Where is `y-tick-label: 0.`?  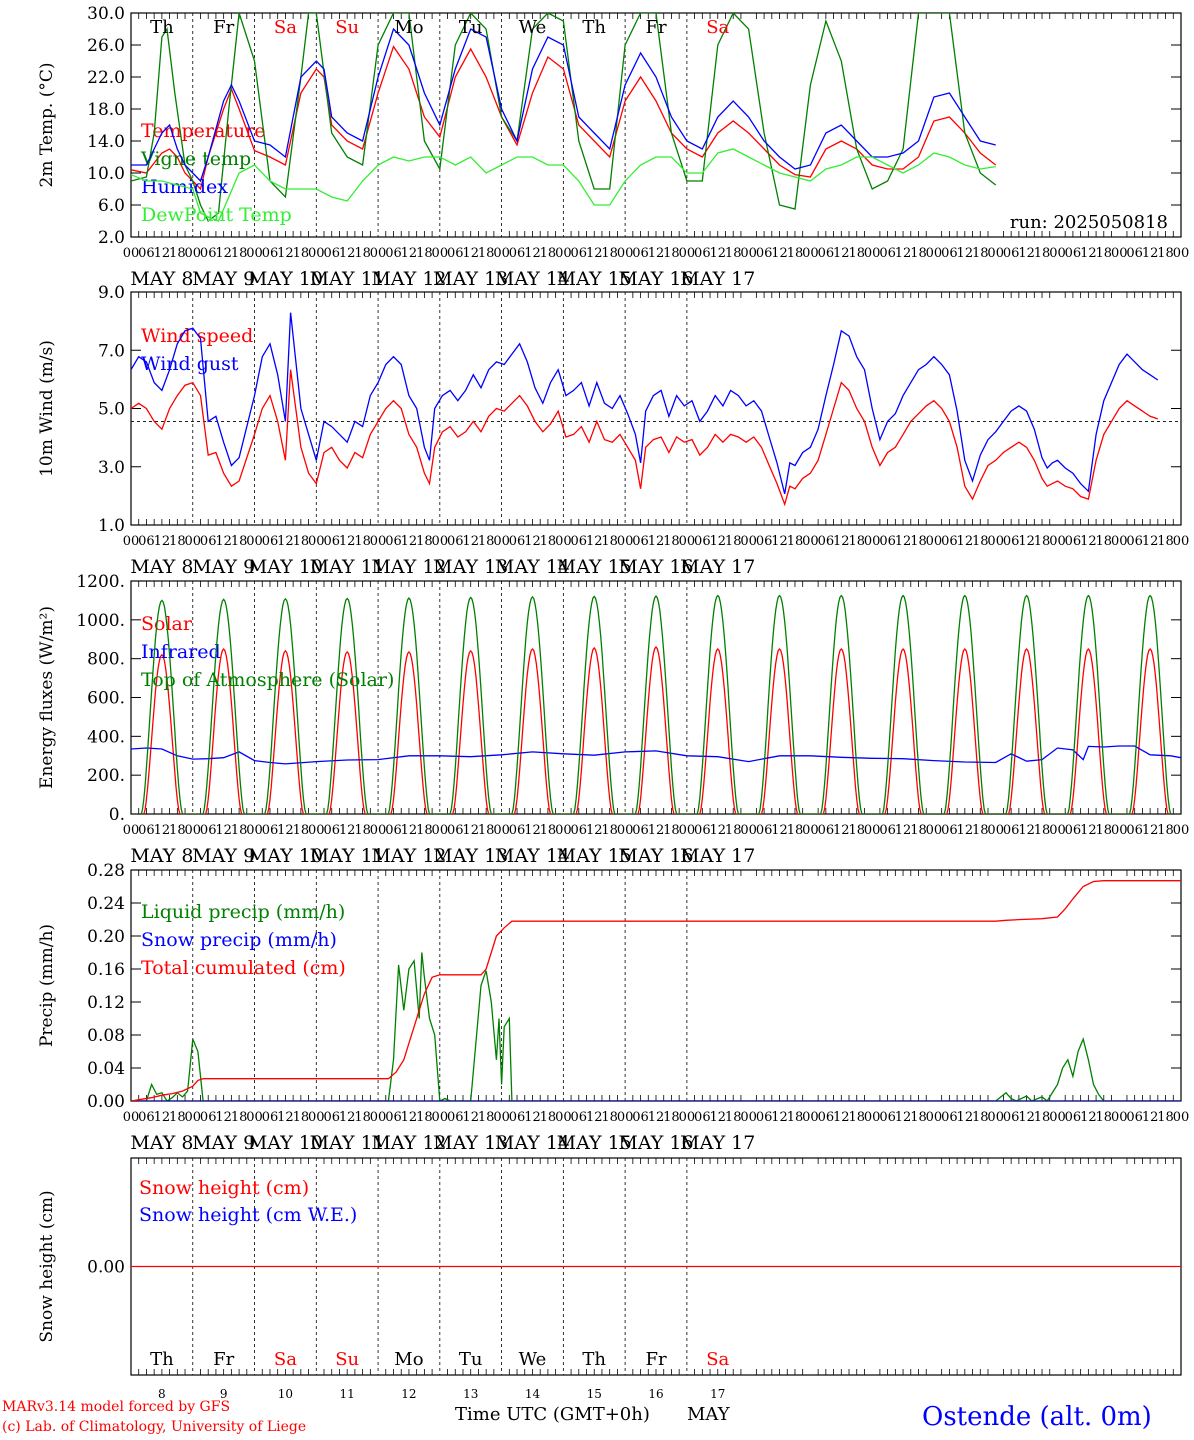 y-tick-label: 0. is located at coordinates (117, 815).